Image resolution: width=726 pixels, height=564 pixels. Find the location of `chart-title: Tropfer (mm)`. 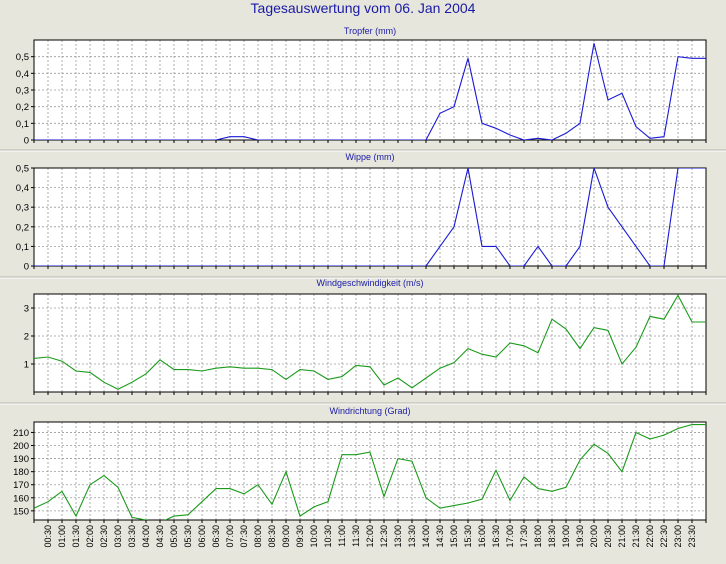

chart-title: Tropfer (mm) is located at coordinates (370, 31).